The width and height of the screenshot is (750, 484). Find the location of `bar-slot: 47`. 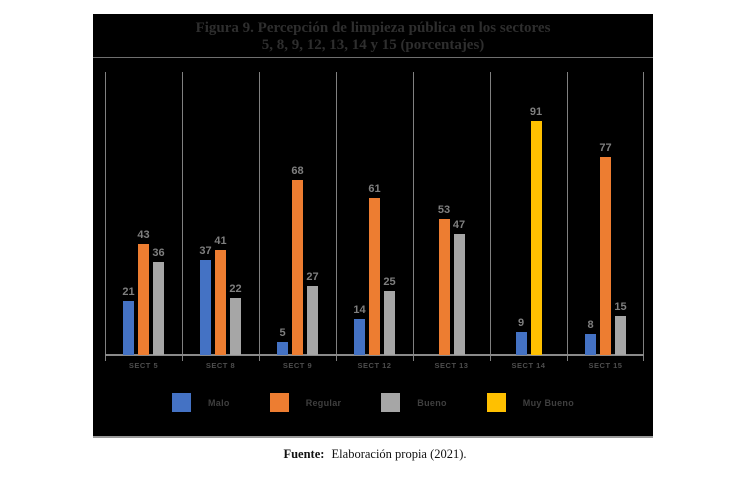

bar-slot: 47 is located at coordinates (459, 213).